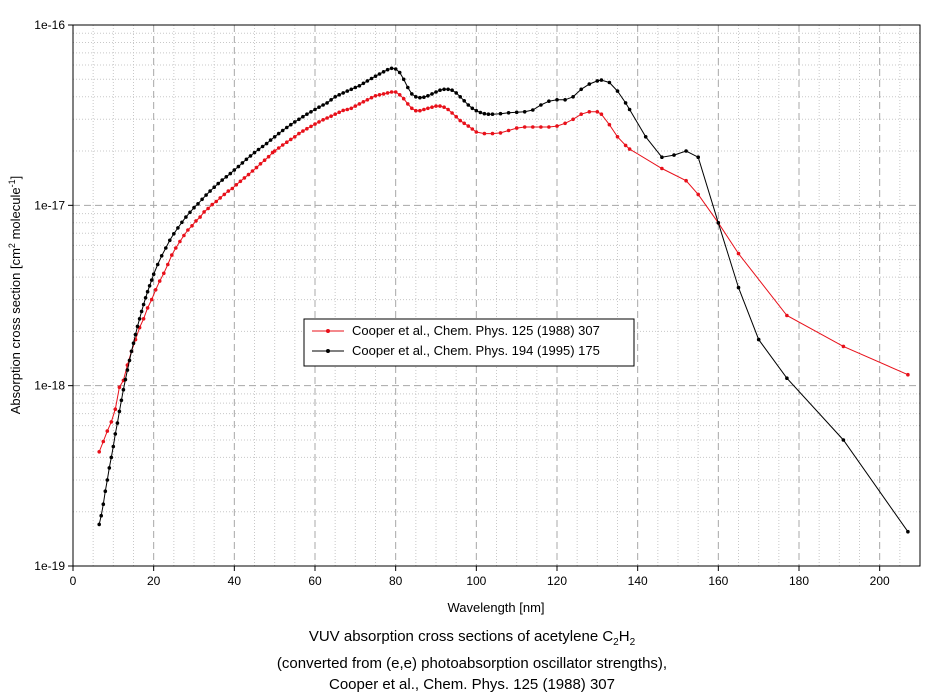 Image resolution: width=944 pixels, height=695 pixels. Describe the element at coordinates (49, 566) in the screenshot. I see `y-tick-label: 1e-19` at that location.